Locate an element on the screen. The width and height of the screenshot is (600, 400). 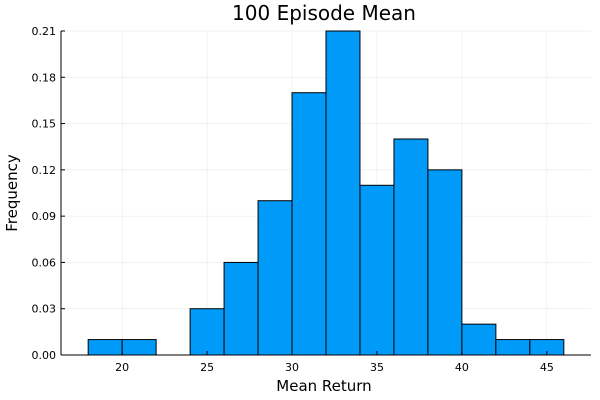
x-axis-ticks: 20 25 30 35 40 45 is located at coordinates (334, 362).